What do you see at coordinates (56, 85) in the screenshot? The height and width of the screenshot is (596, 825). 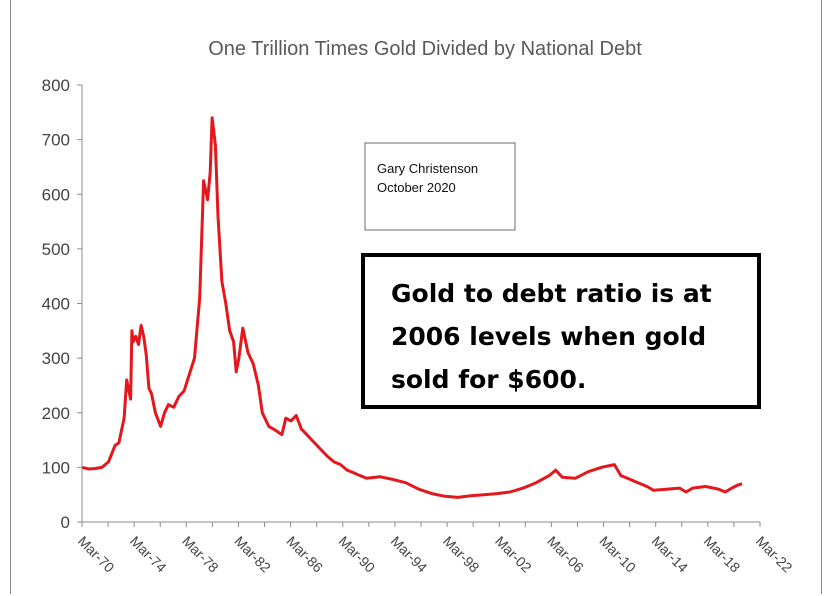 I see `y-tick-label: 800` at bounding box center [56, 85].